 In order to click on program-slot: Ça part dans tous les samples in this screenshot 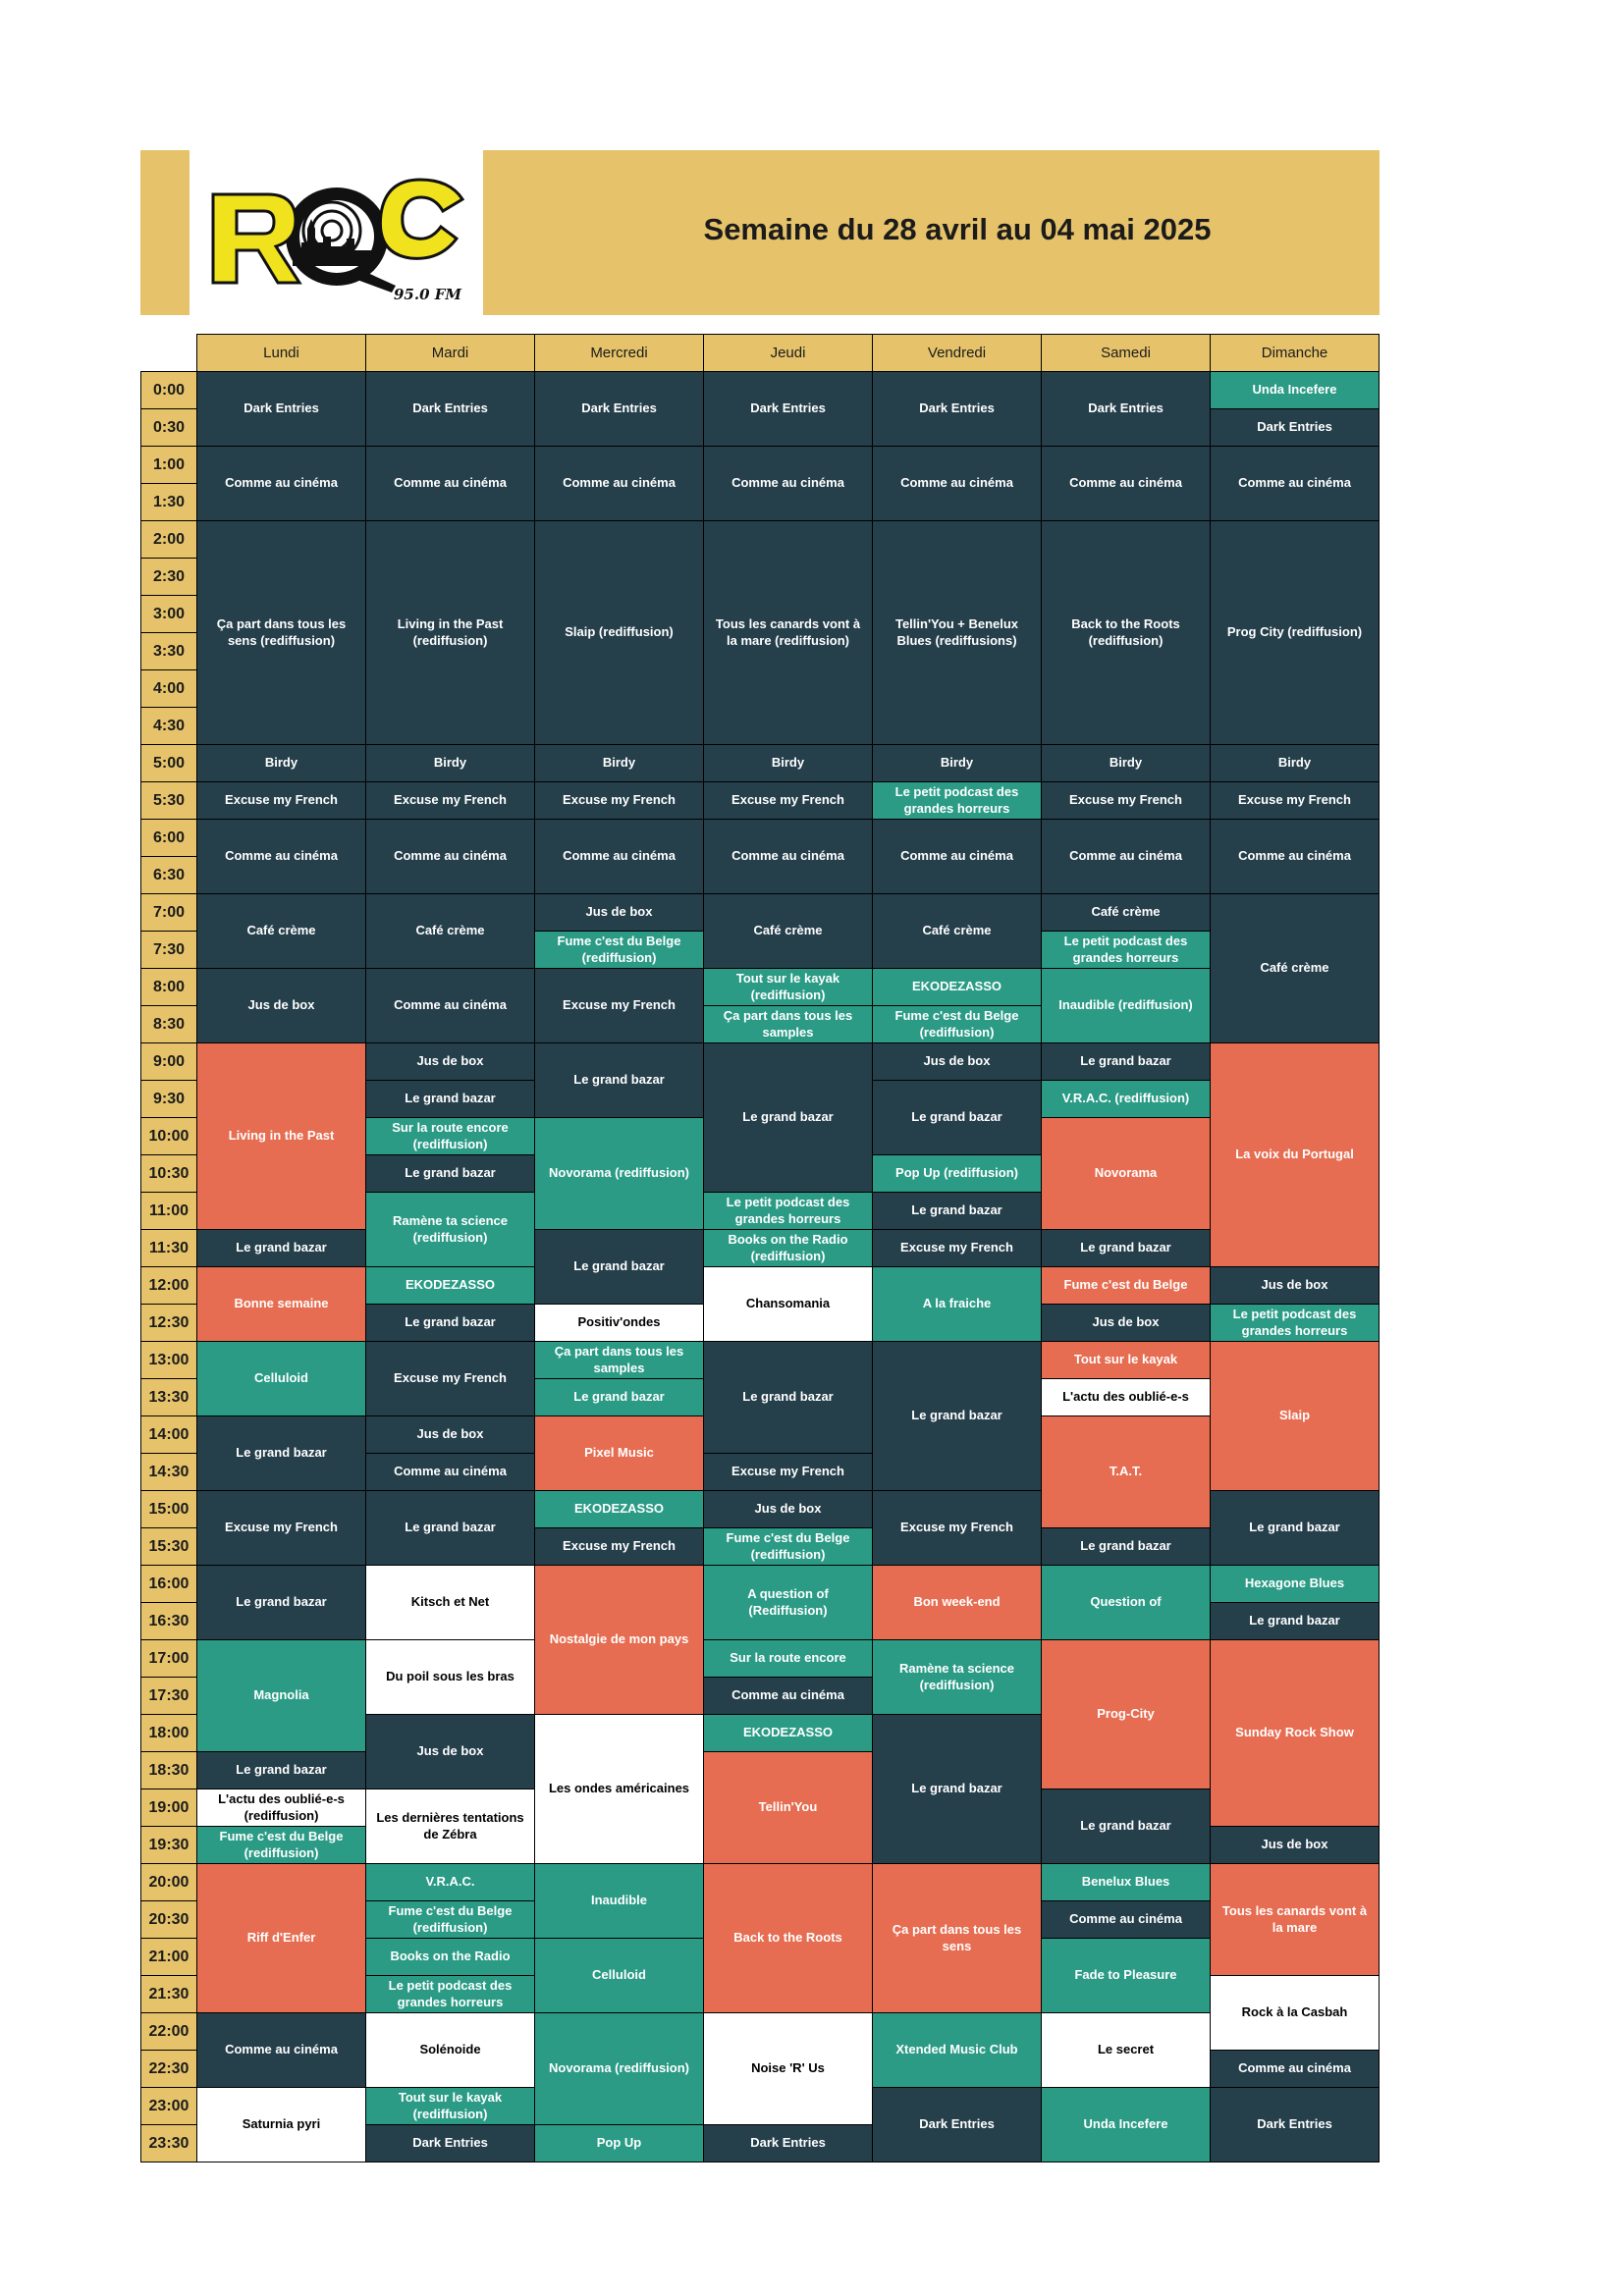, I will do `click(619, 1360)`.